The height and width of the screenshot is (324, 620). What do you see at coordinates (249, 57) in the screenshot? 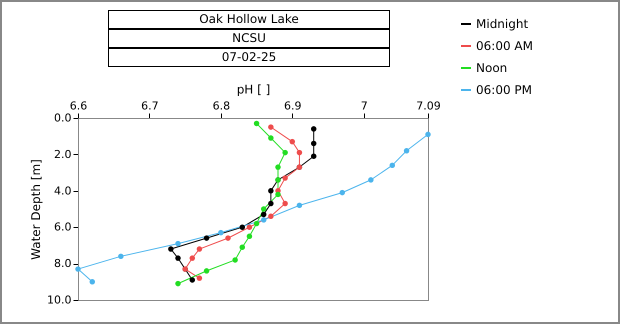
I see `text: 07-02-25` at bounding box center [249, 57].